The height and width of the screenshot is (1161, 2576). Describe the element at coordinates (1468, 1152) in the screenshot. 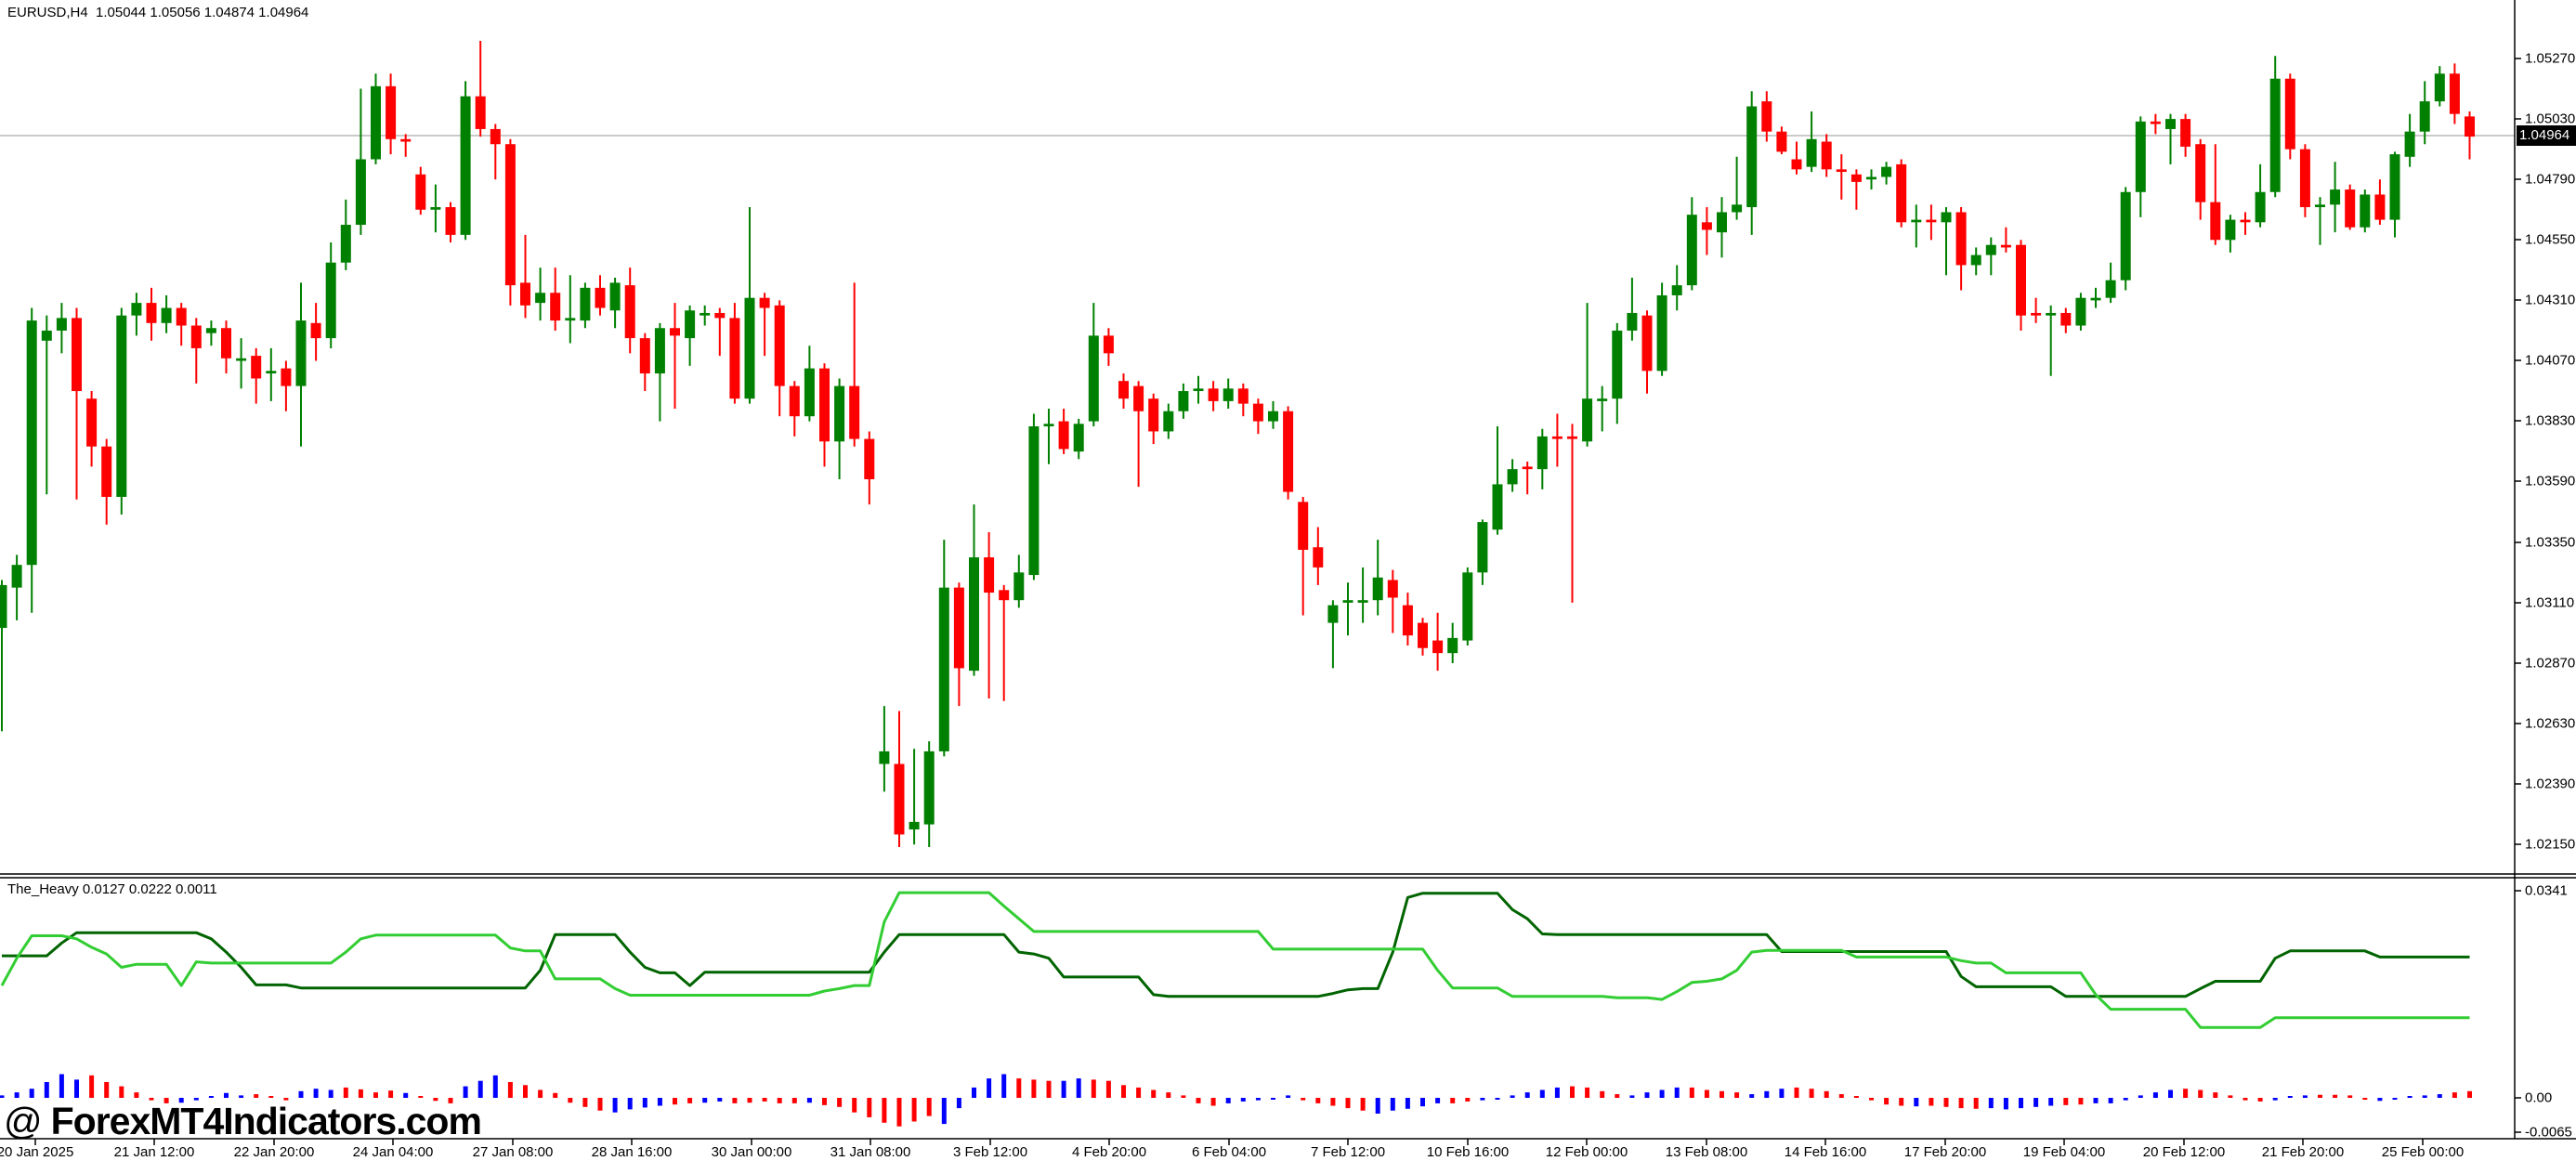

I see `time-axis-label: 10 Feb 16:00` at that location.